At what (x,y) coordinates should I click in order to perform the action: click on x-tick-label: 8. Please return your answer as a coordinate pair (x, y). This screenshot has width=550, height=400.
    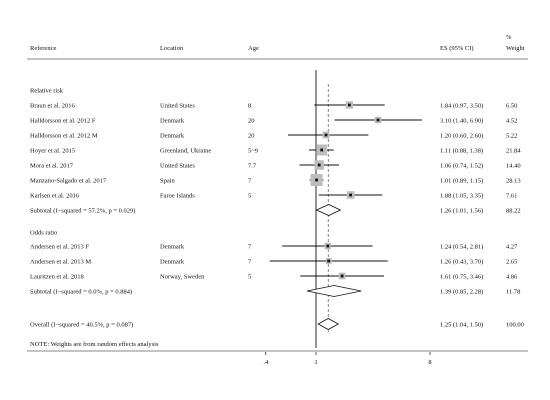
    Looking at the image, I should click on (429, 362).